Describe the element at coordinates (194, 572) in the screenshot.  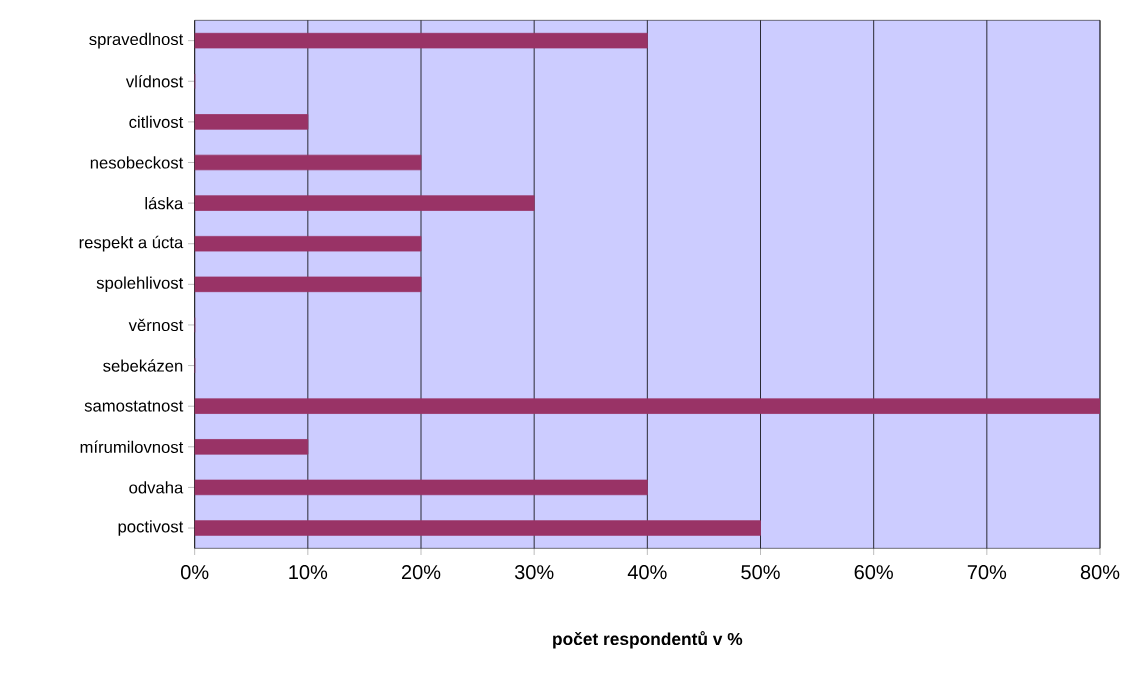
I see `x-tick-label: 0%` at that location.